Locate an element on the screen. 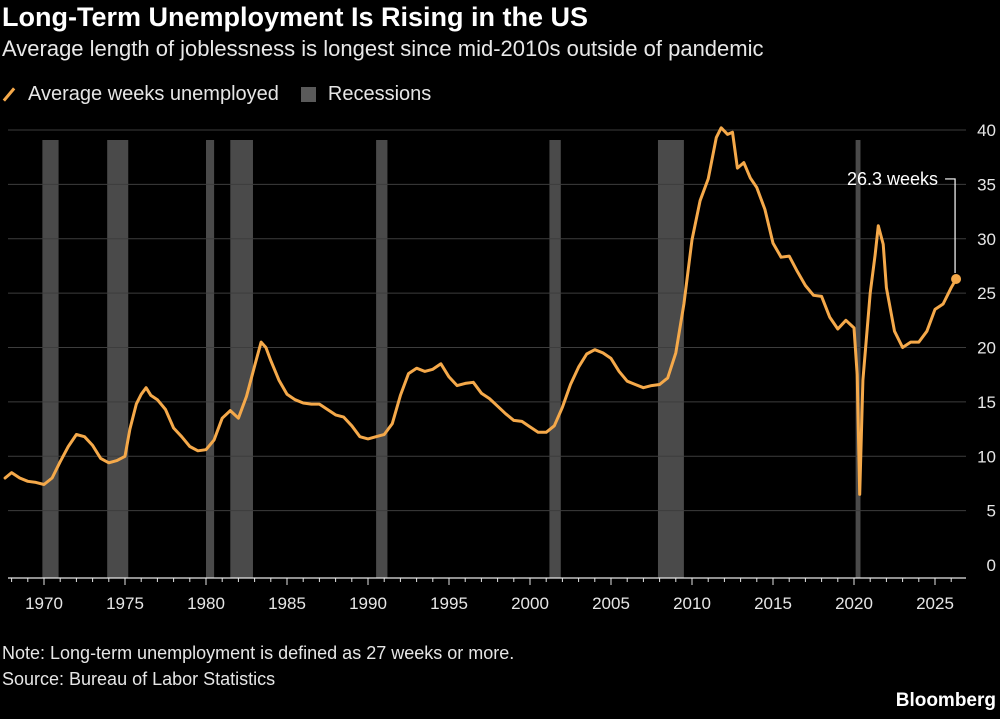  x-tick-label-2000: 2000 is located at coordinates (530, 603).